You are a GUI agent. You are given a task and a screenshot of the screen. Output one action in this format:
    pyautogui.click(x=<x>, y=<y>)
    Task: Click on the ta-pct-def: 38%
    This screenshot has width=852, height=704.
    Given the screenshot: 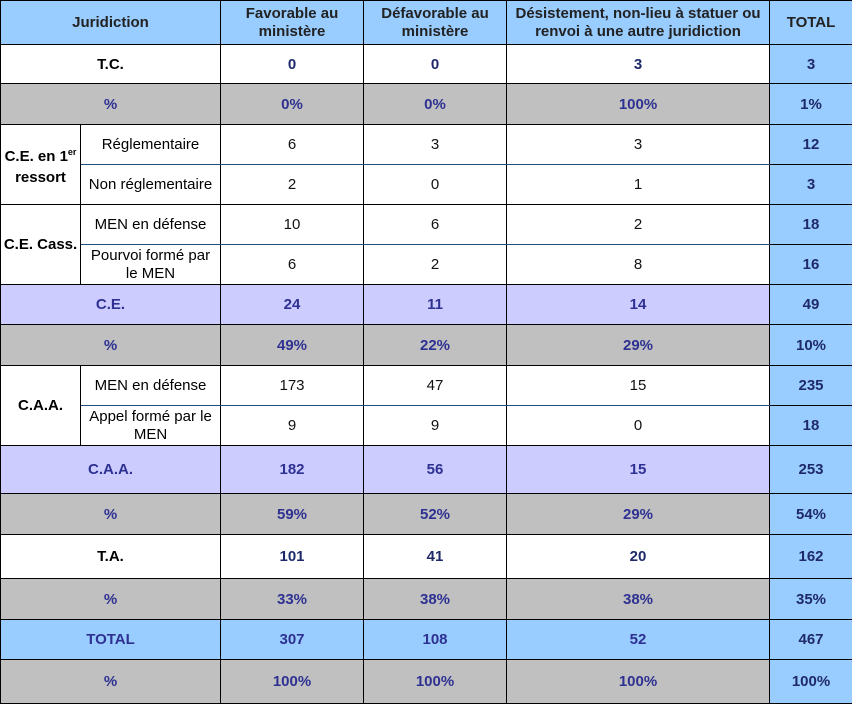 What is the action you would take?
    pyautogui.click(x=435, y=599)
    